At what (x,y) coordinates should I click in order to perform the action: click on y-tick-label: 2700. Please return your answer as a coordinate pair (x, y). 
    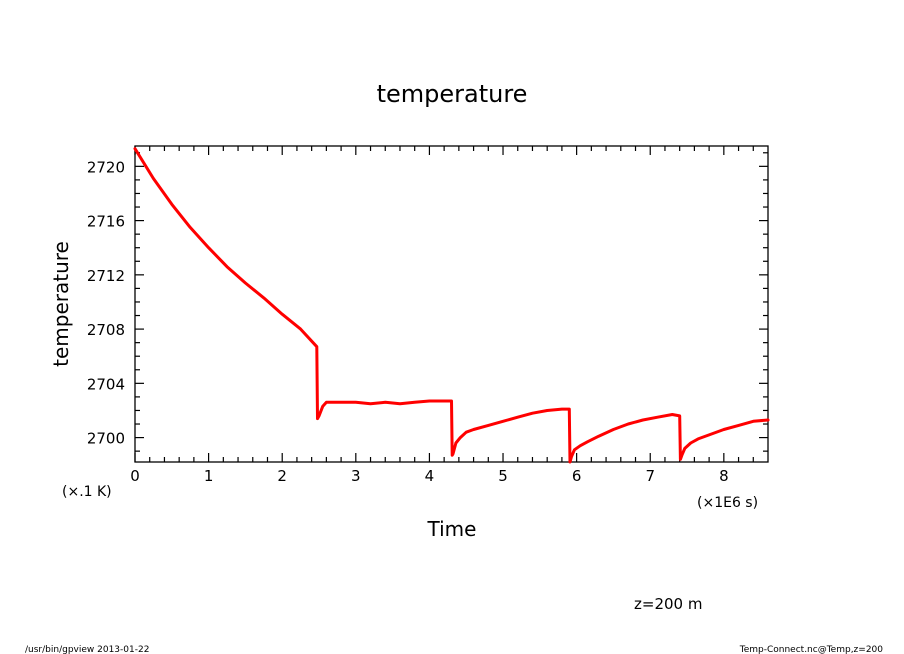
    Looking at the image, I should click on (106, 439).